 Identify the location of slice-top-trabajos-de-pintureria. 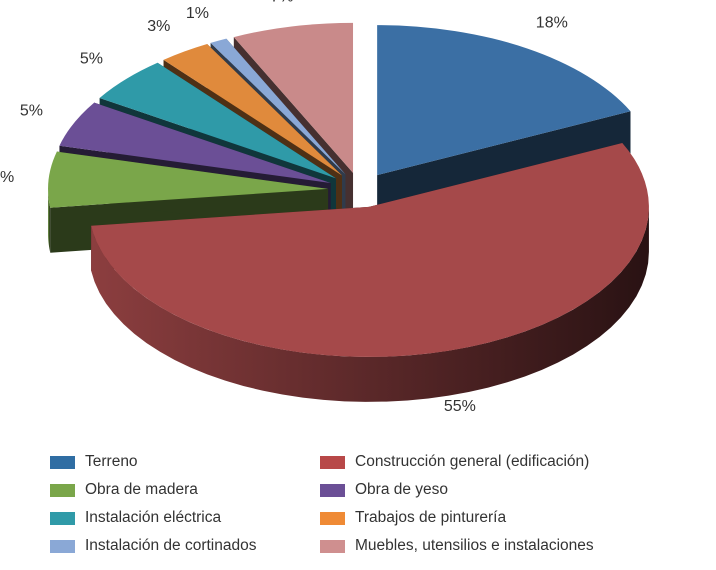
(253, 109).